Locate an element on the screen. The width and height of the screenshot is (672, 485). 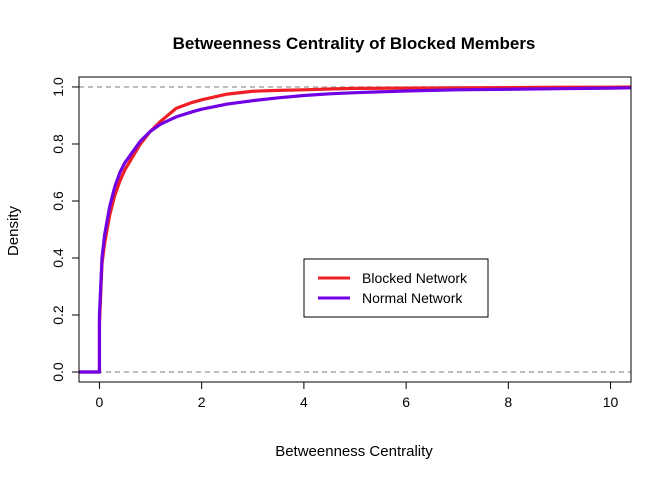
x-tick-label: 2 is located at coordinates (202, 402).